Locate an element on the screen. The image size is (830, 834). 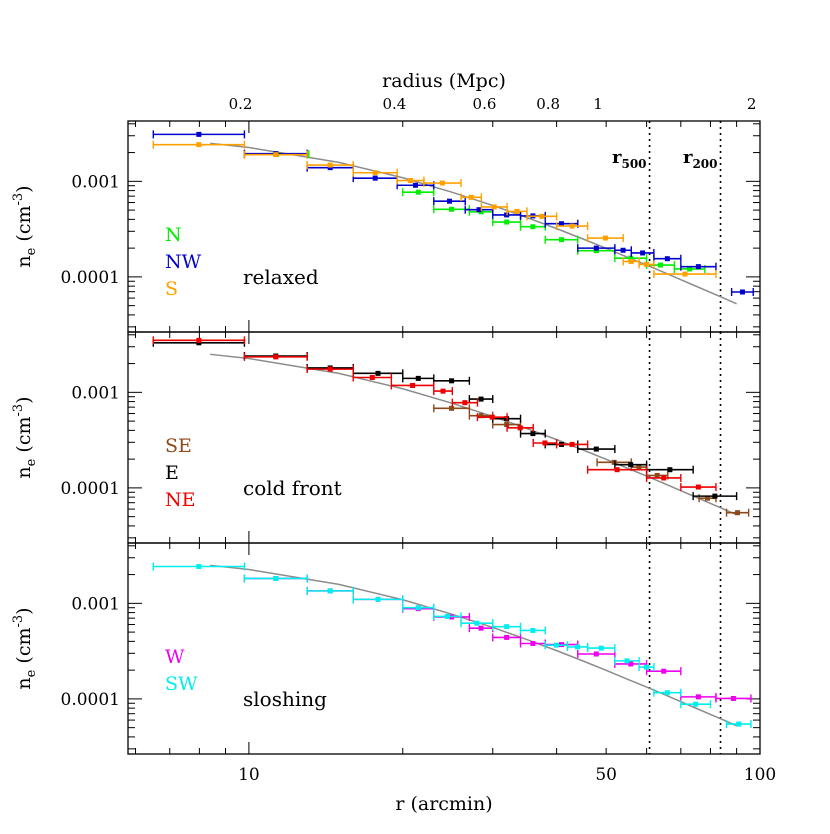
top-tick-label: 0.6 is located at coordinates (485, 104).